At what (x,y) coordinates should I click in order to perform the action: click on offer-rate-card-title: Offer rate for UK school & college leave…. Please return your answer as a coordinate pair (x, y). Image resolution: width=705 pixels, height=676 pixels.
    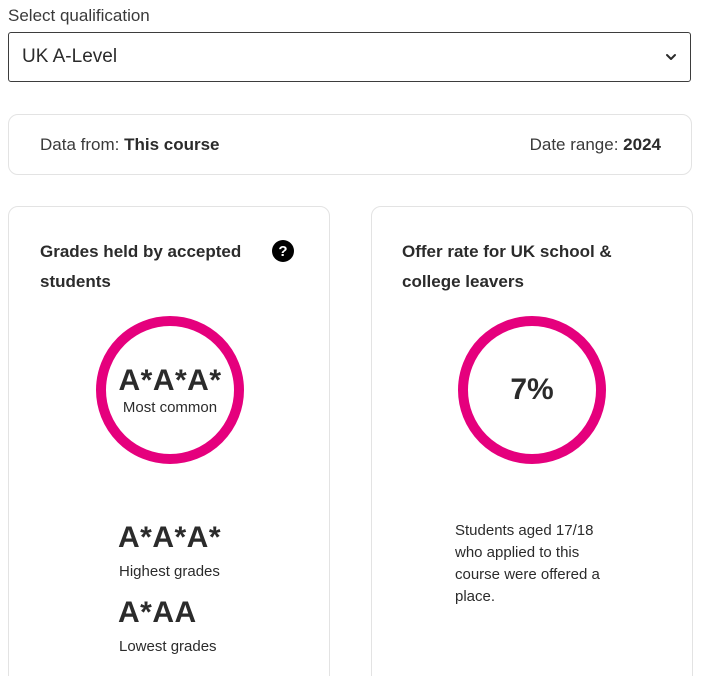
    Looking at the image, I should click on (507, 266).